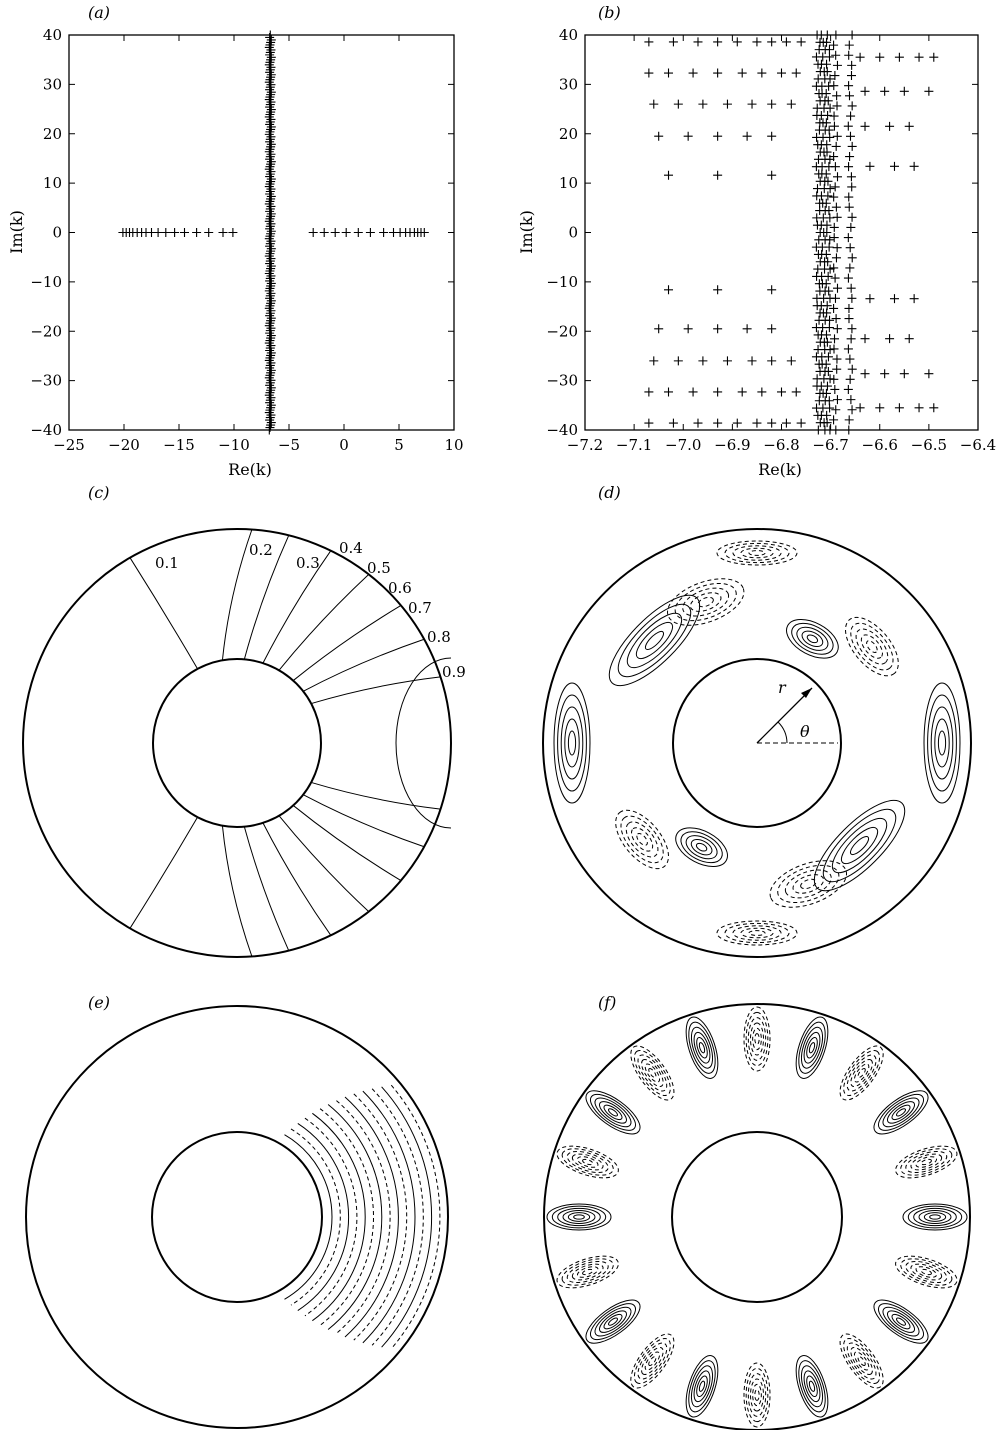 This screenshot has height=1430, width=999. What do you see at coordinates (782, 732) in the screenshot?
I see `theta-arc` at bounding box center [782, 732].